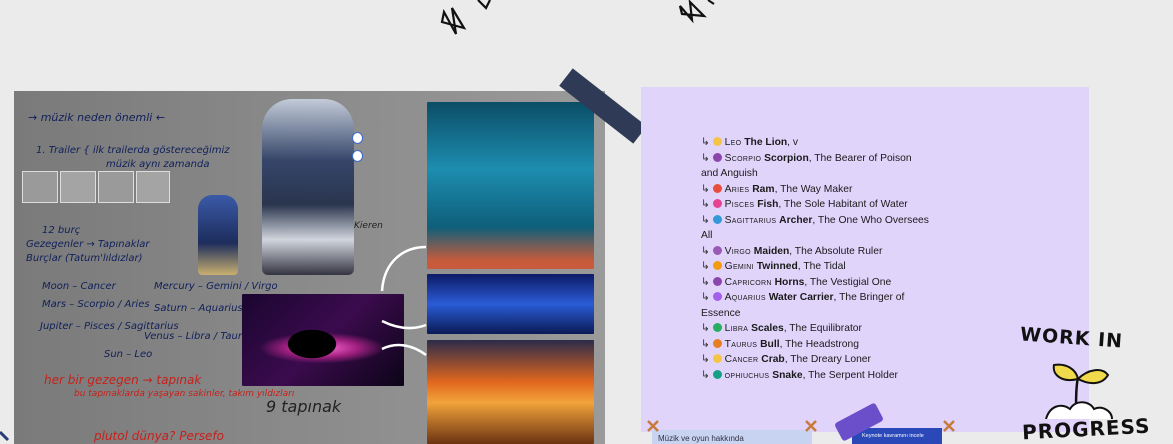 The height and width of the screenshot is (444, 1173). Describe the element at coordinates (786, 359) in the screenshot. I see `zodiac-row: ↳ Cancer Crab, The Dreary Loner` at that location.